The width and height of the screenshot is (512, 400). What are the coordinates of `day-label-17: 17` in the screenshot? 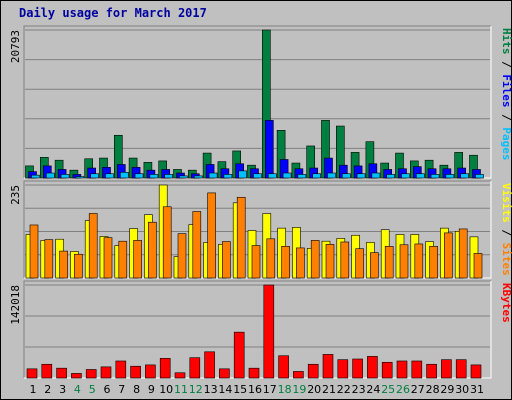 It's located at (270, 389).